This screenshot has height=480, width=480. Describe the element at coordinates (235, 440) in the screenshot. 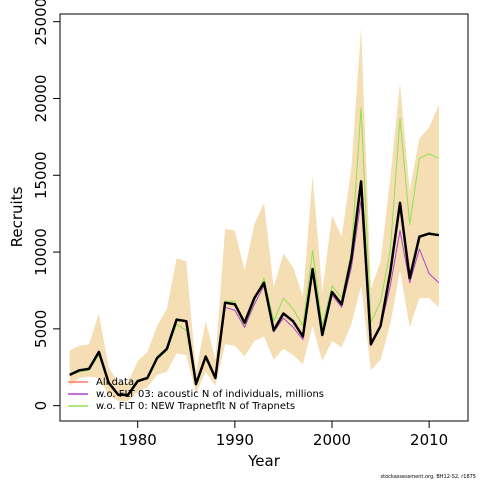

I see `x-tick-label: 1990` at that location.